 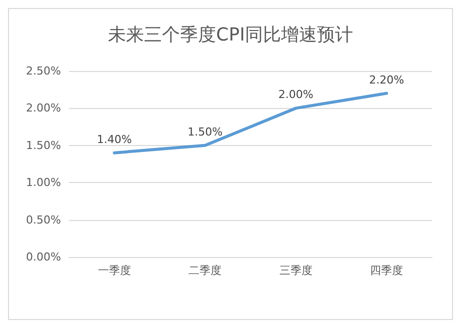 I want to click on x-tick-label: 一季度, so click(x=114, y=270).